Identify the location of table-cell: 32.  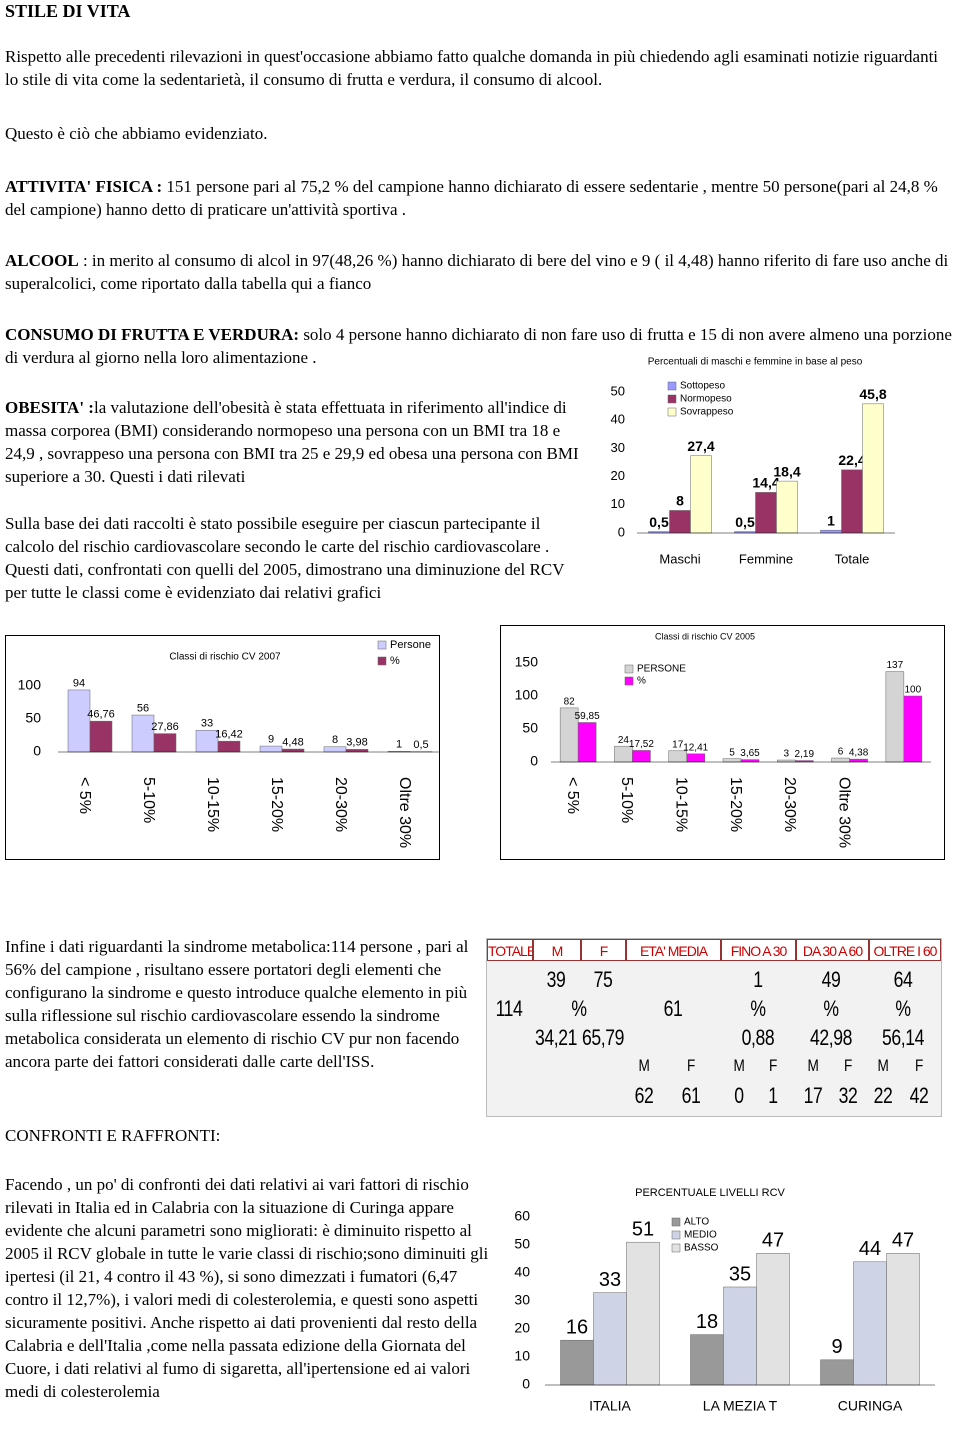
(848, 1095).